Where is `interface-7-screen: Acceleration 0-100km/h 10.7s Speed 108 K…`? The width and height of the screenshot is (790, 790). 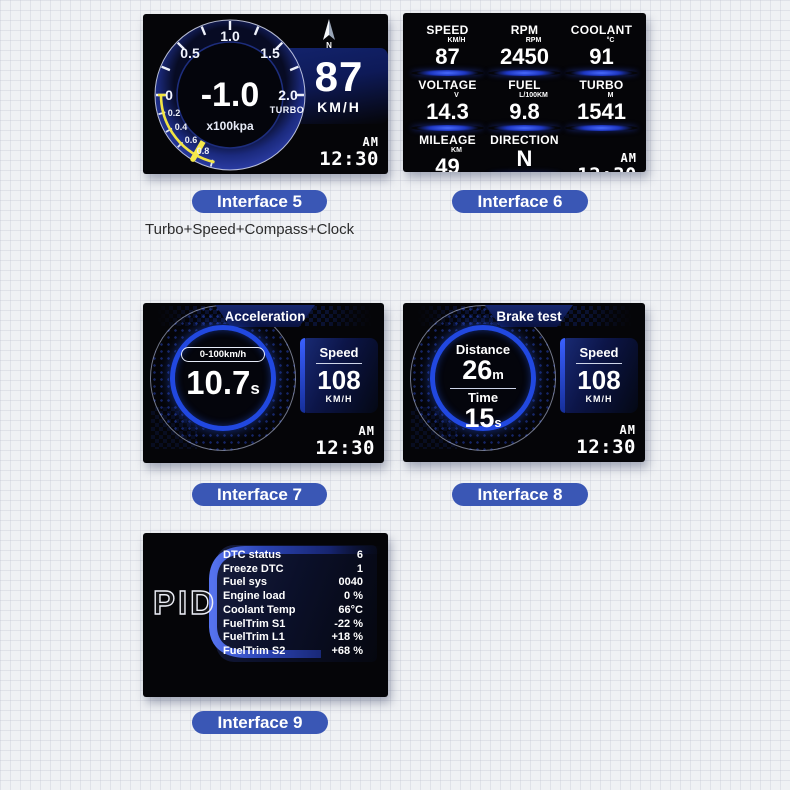 interface-7-screen: Acceleration 0-100km/h 10.7s Speed 108 K… is located at coordinates (263, 383).